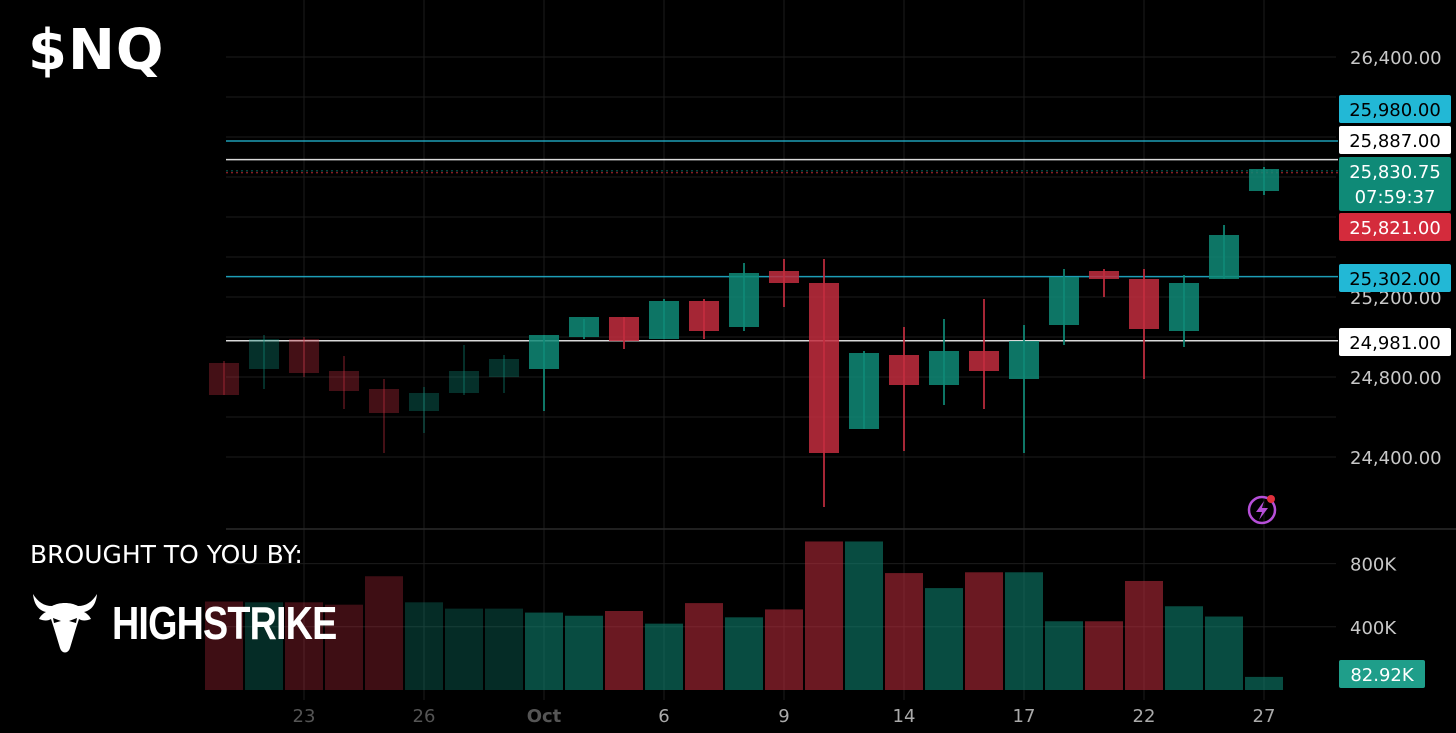 The width and height of the screenshot is (1456, 733). I want to click on x-axis-label: Oct, so click(544, 716).